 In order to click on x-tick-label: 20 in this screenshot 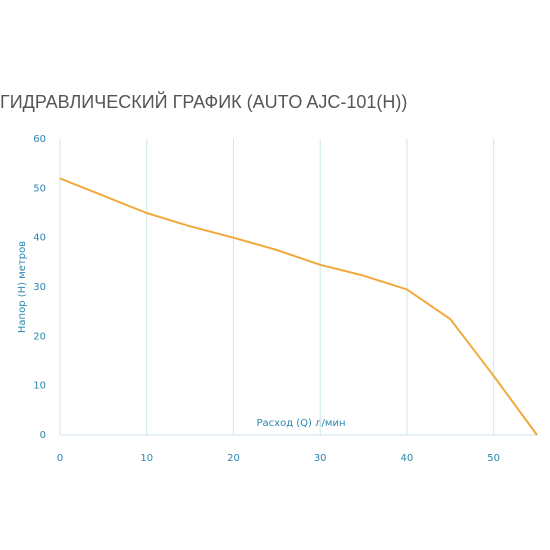, I will do `click(233, 458)`.